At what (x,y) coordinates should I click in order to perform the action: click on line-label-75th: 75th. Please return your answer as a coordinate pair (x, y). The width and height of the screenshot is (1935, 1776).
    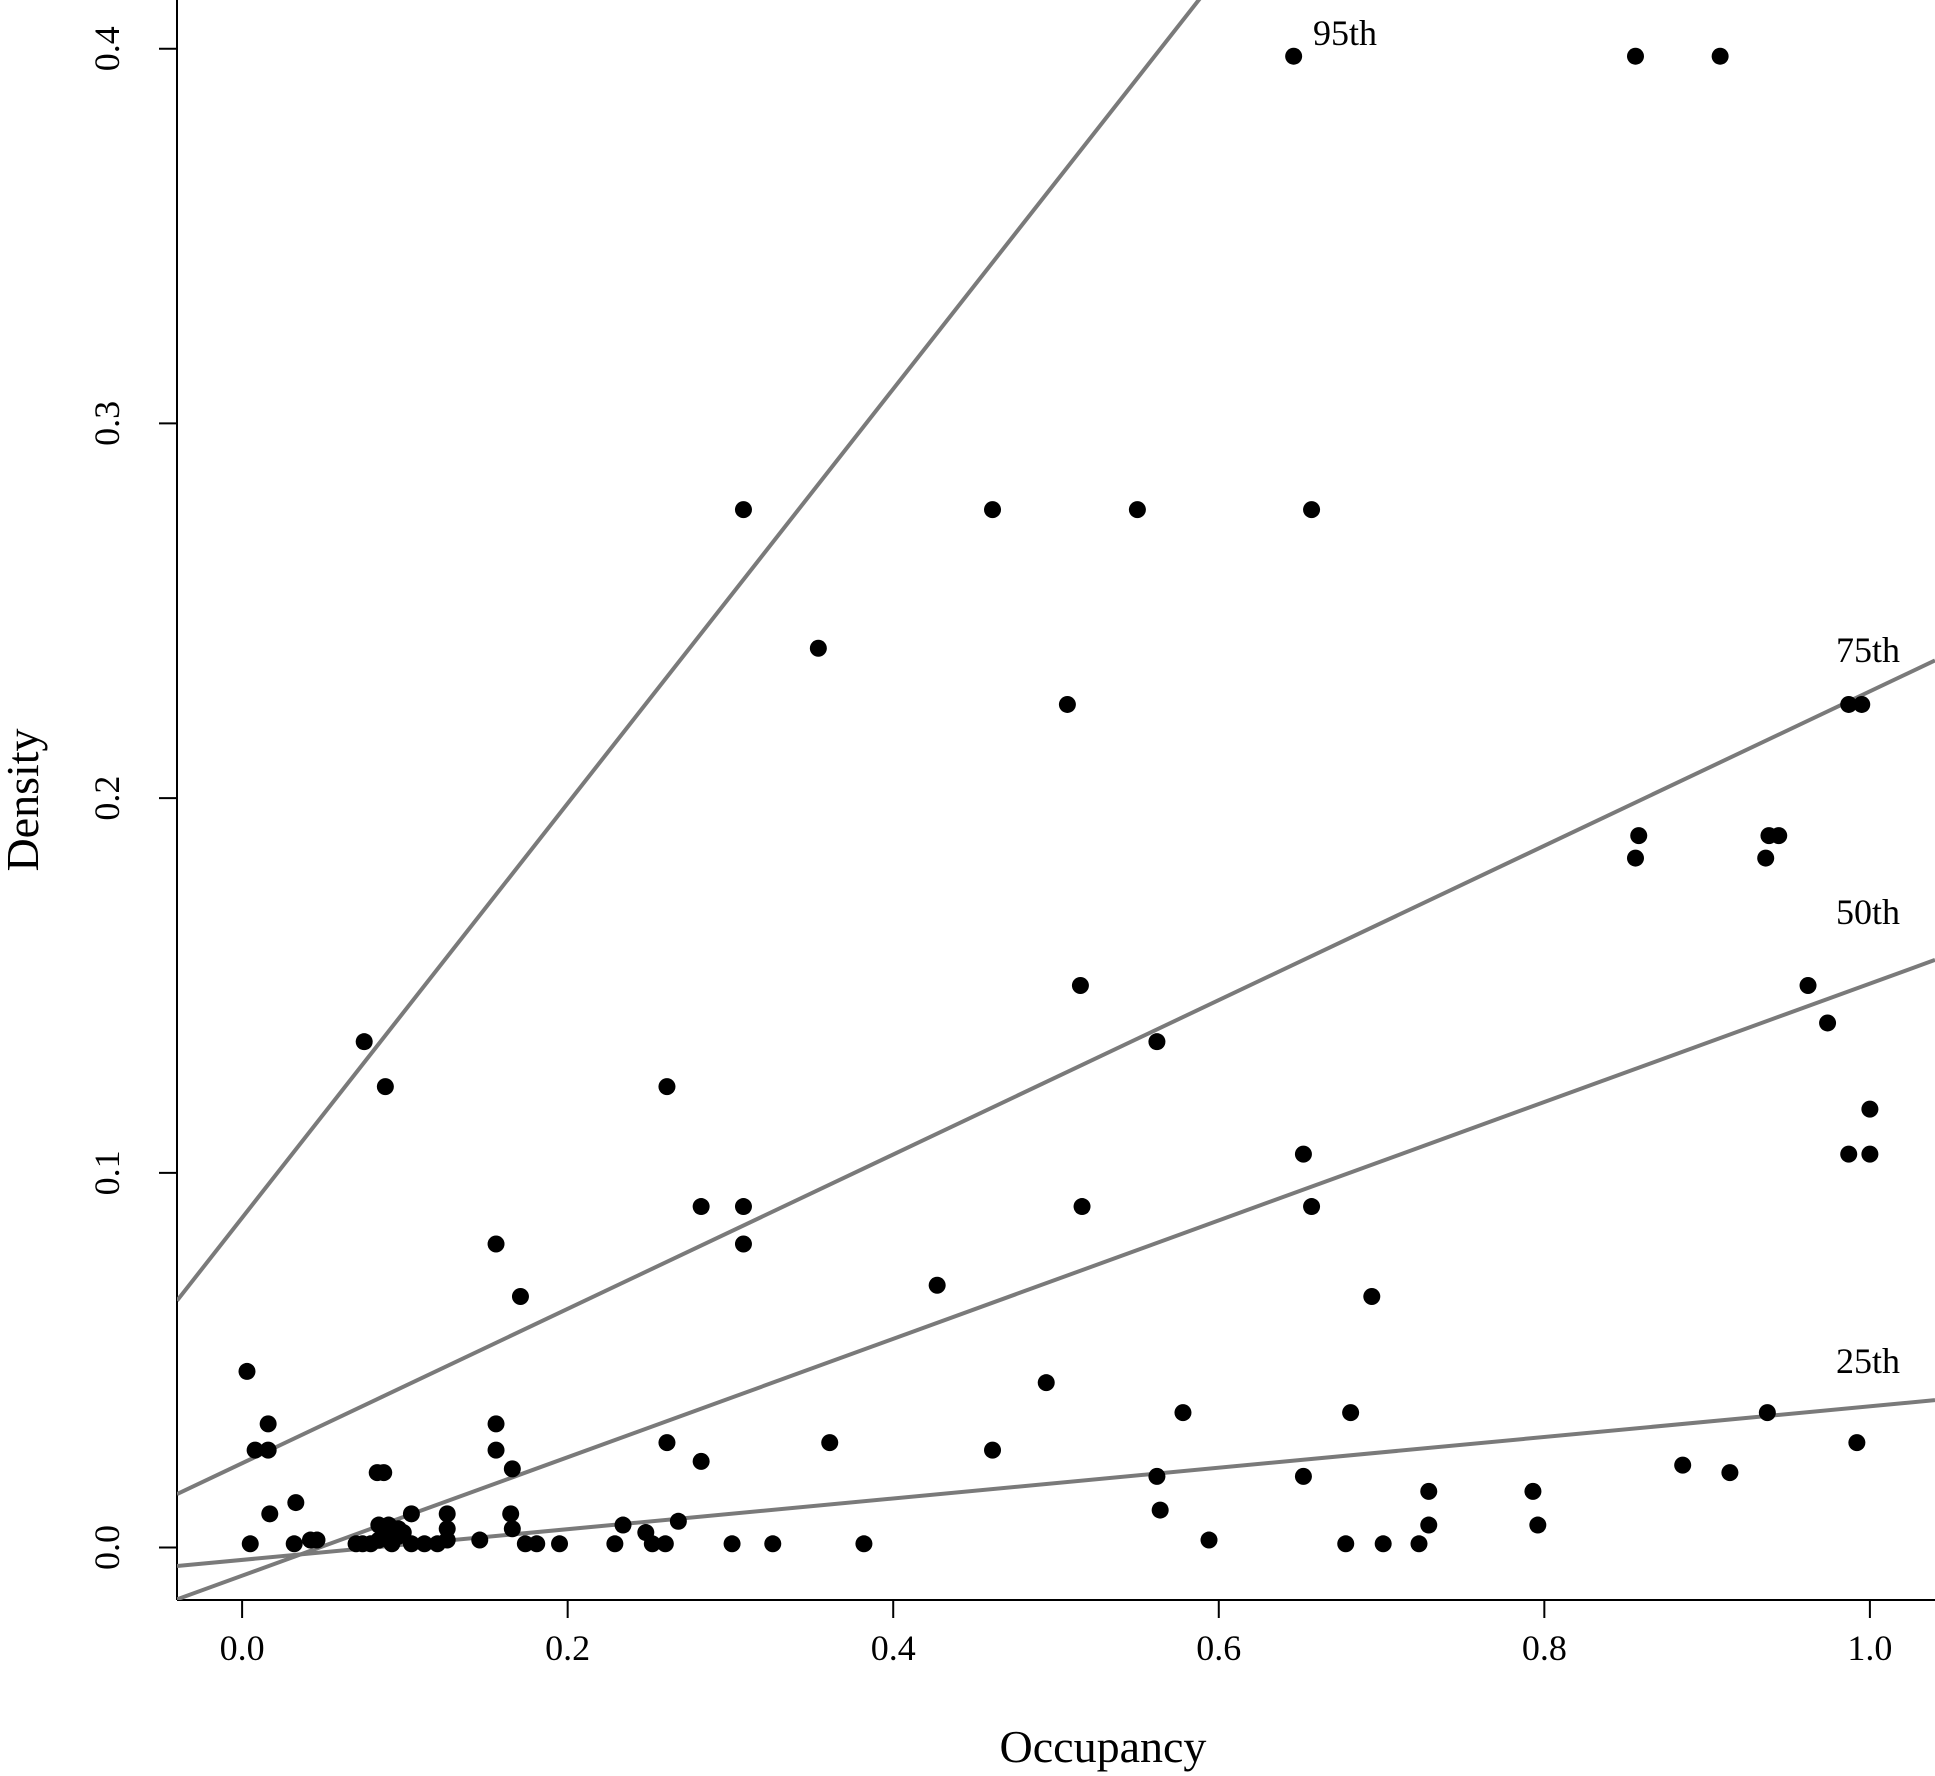
    Looking at the image, I should click on (1868, 650).